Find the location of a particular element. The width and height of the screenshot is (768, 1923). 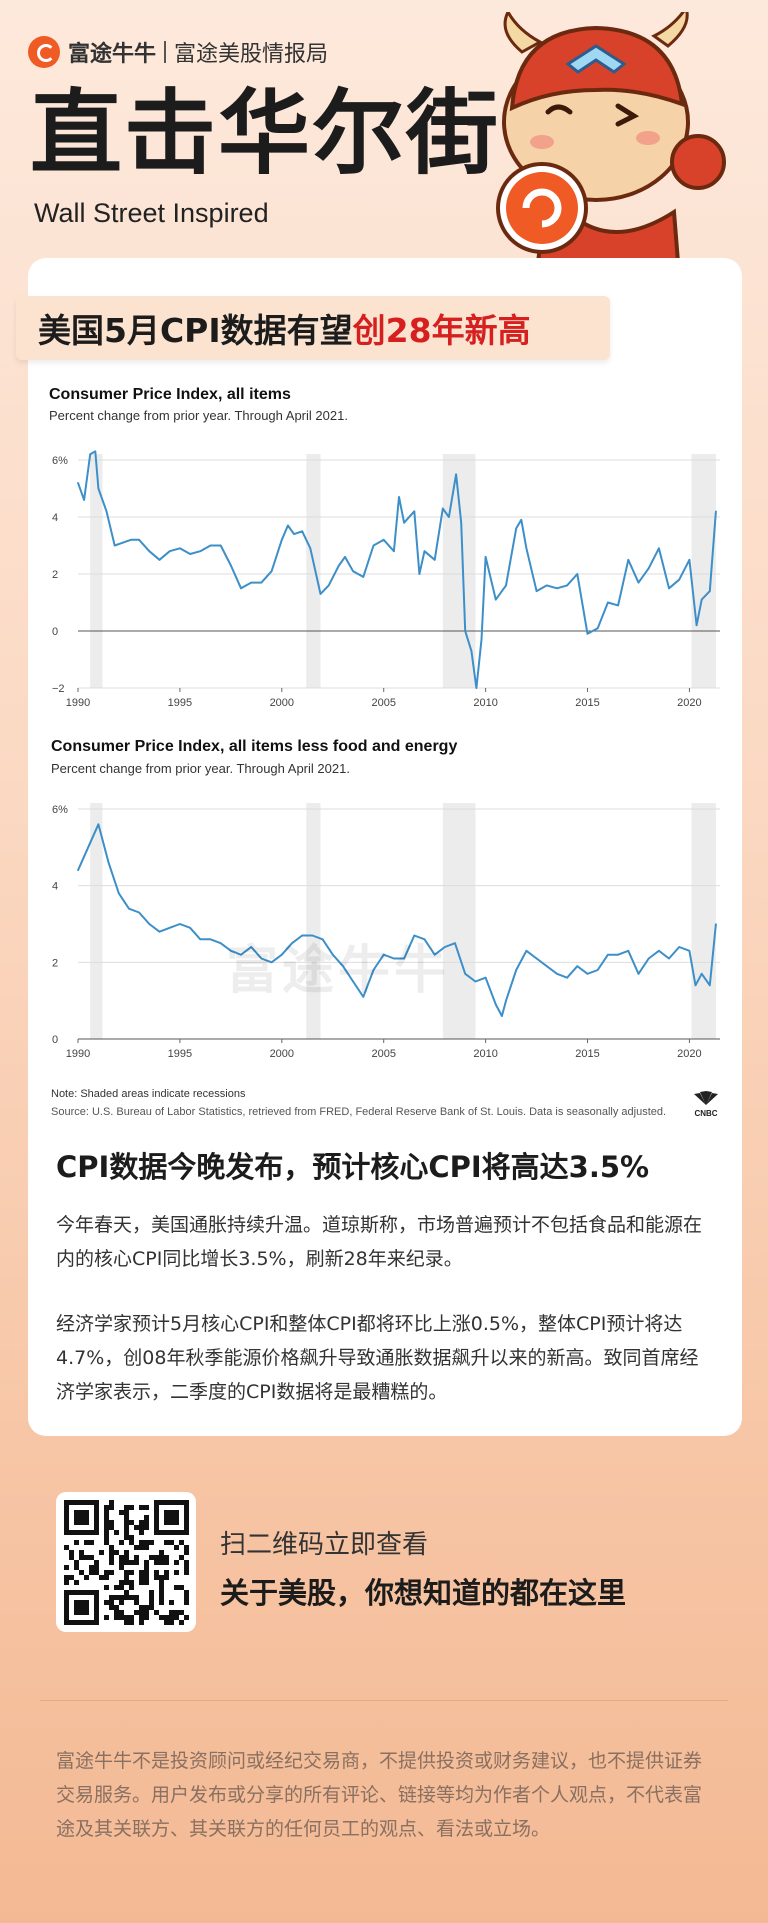

bull-mascot-icon is located at coordinates (611, 137).